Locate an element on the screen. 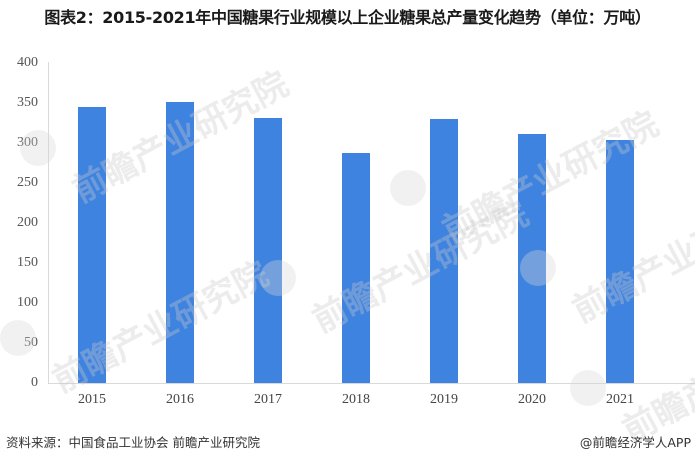  y-tick-label: 250 is located at coordinates (27, 182).